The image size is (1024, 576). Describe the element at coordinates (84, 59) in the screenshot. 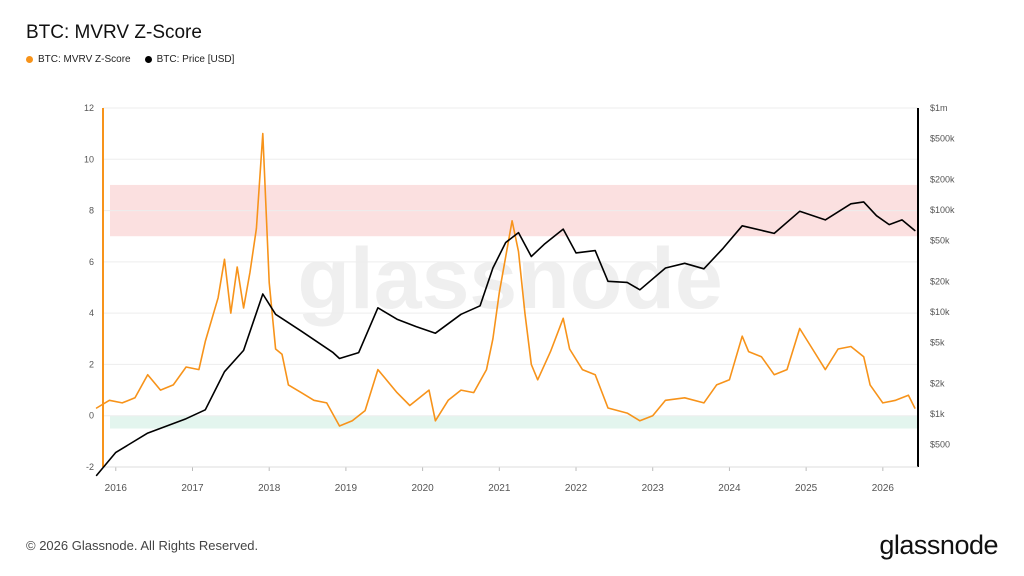

I see `legend-label-zscore: BTC: MVRV Z-Score` at that location.